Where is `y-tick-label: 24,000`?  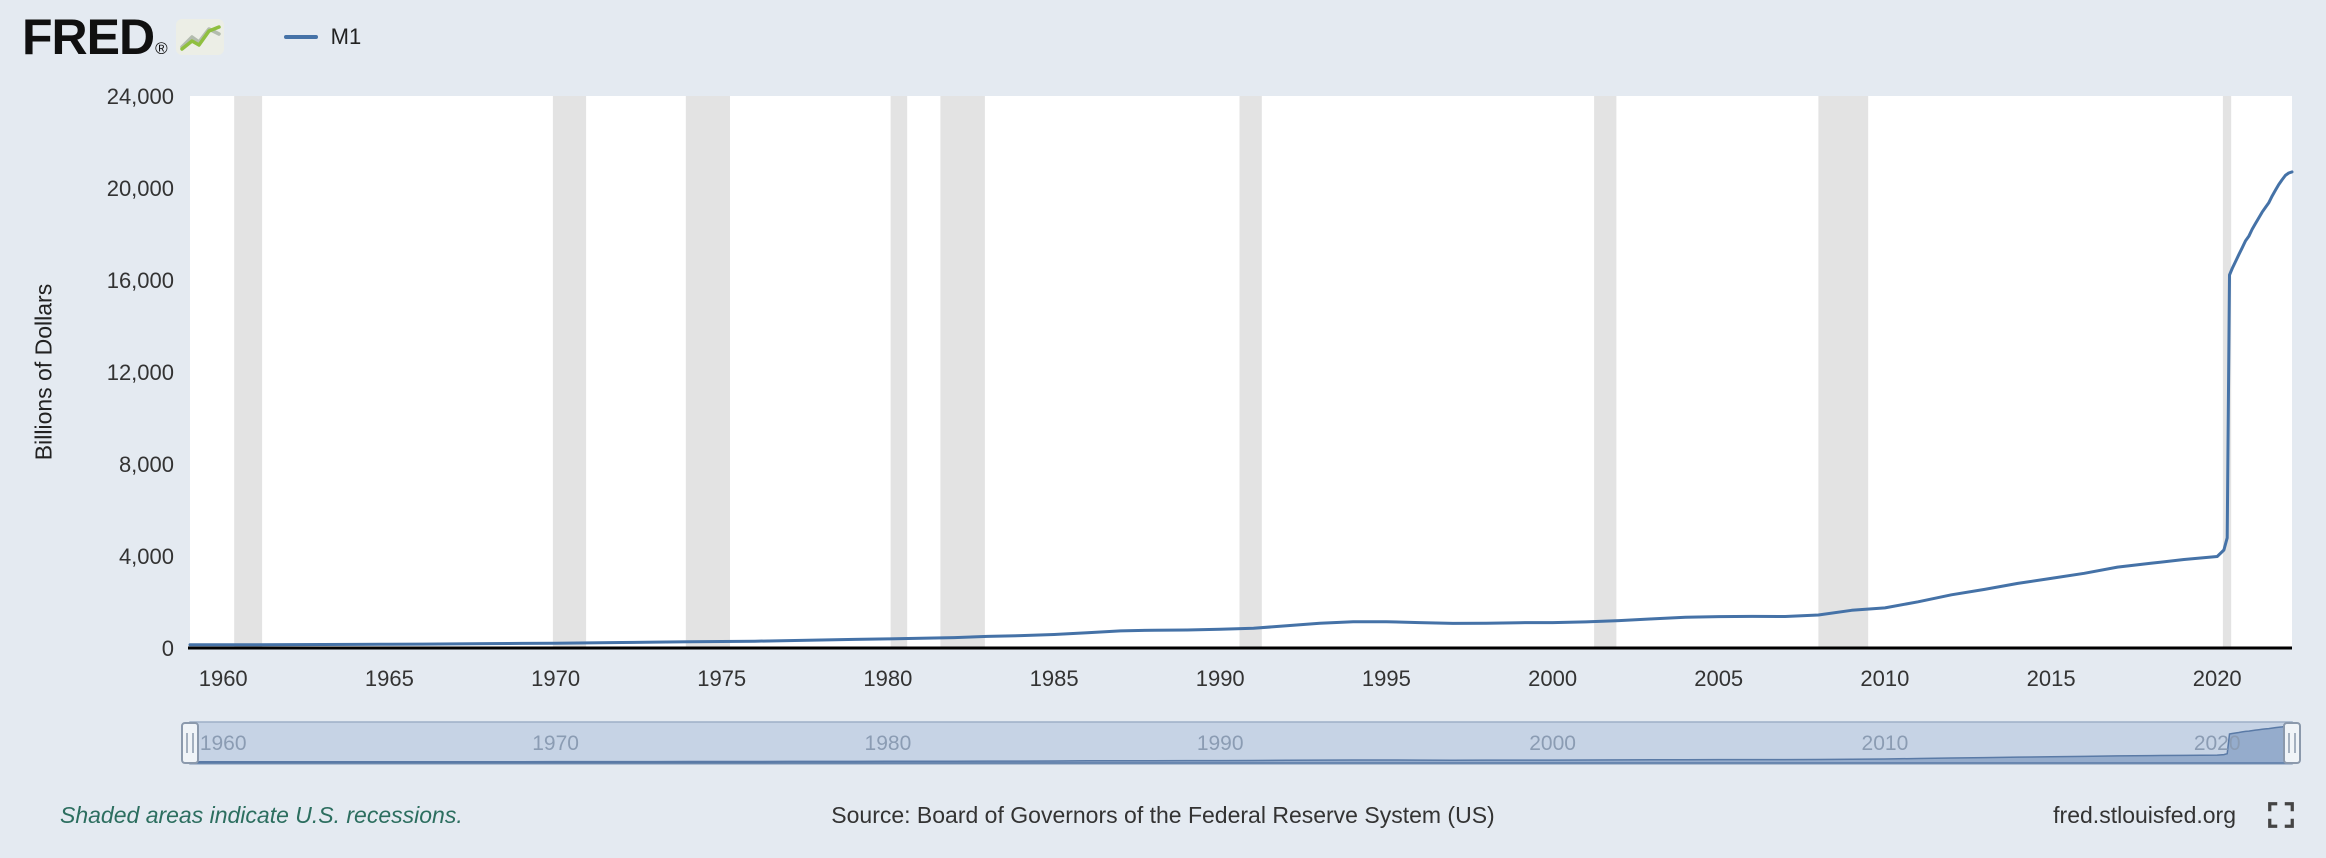 y-tick-label: 24,000 is located at coordinates (140, 96).